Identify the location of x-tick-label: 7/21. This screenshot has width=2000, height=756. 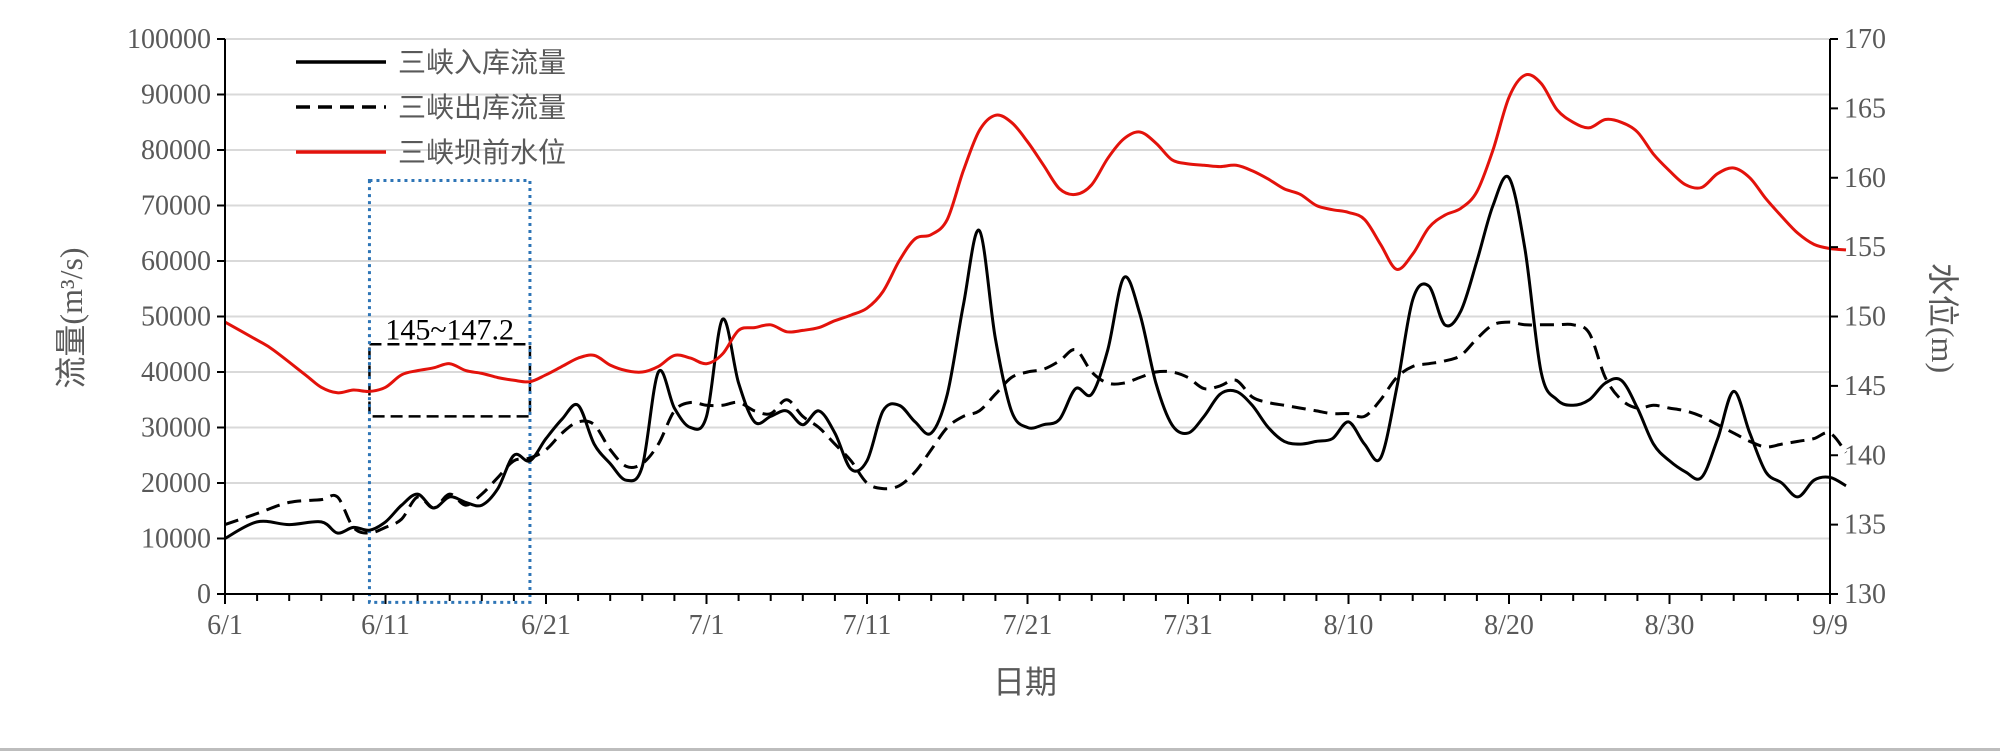
(1028, 625).